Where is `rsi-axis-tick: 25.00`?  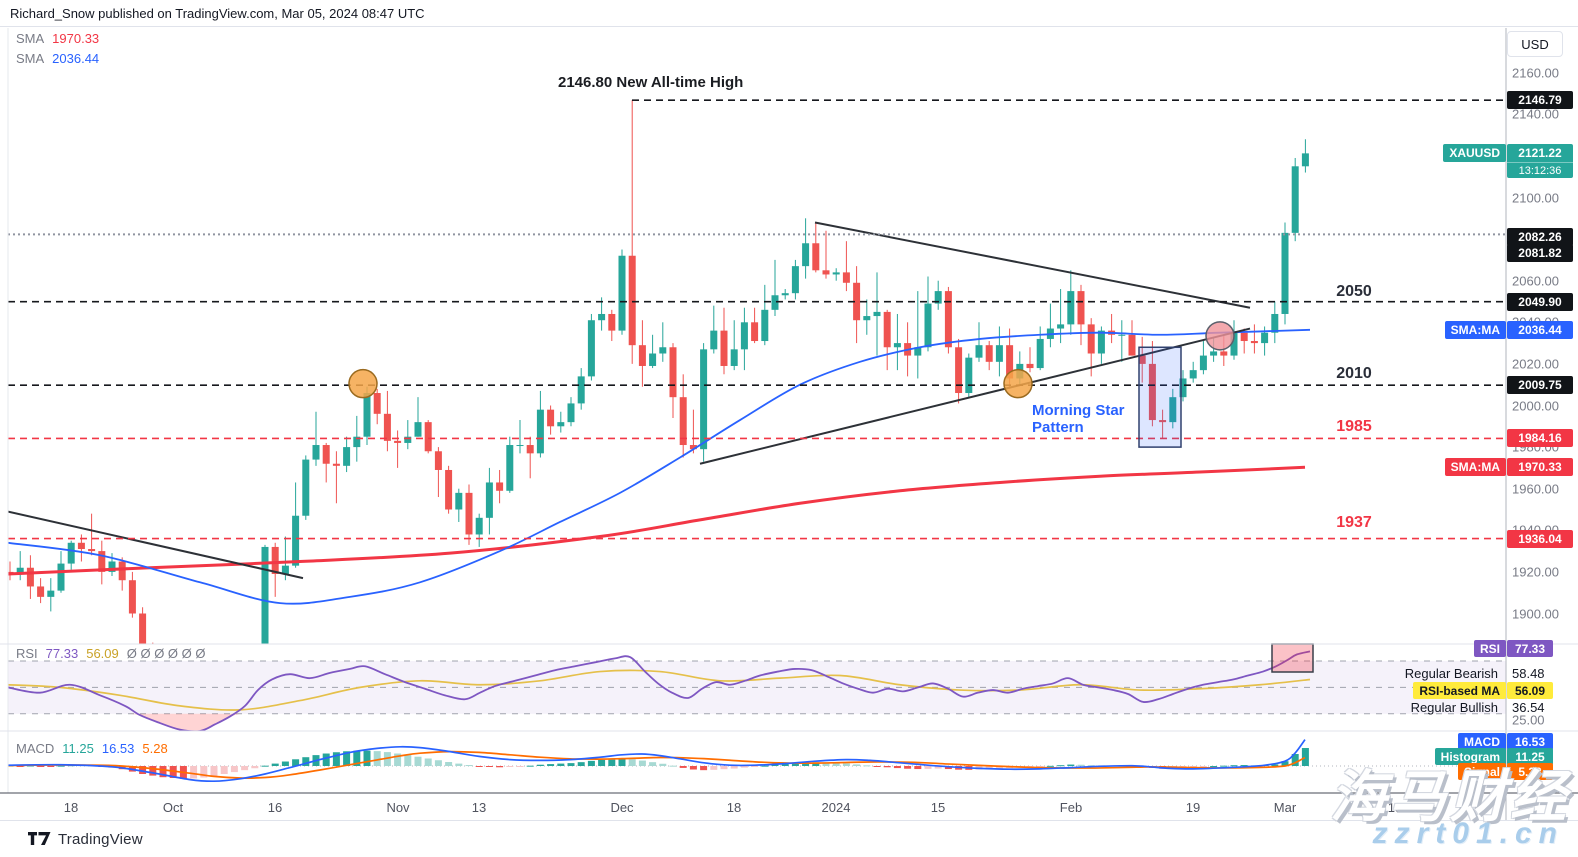
rsi-axis-tick: 25.00 is located at coordinates (1528, 720).